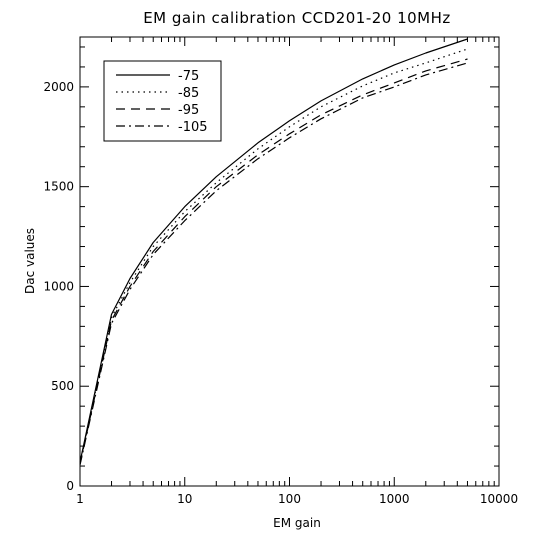 This screenshot has width=555, height=540. I want to click on legend: -75 -85 -95 -105, so click(162, 101).